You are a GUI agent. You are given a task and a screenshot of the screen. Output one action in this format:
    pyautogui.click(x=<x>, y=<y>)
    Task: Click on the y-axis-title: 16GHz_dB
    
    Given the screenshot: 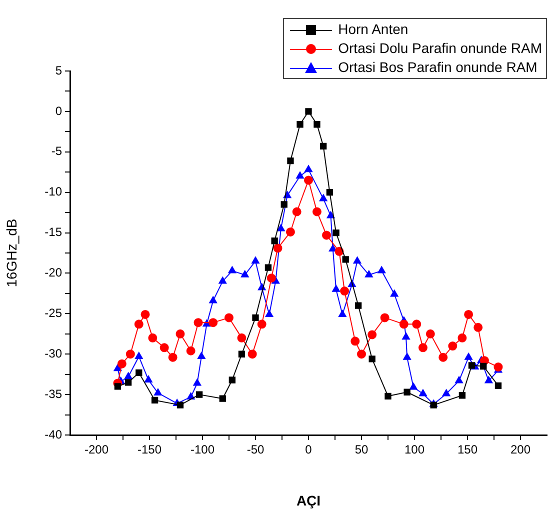 What is the action you would take?
    pyautogui.click(x=11, y=253)
    